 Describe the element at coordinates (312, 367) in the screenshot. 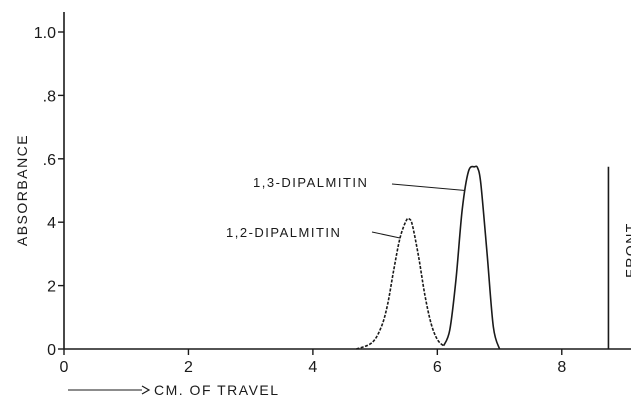

I see `x-tick-label: 4` at that location.